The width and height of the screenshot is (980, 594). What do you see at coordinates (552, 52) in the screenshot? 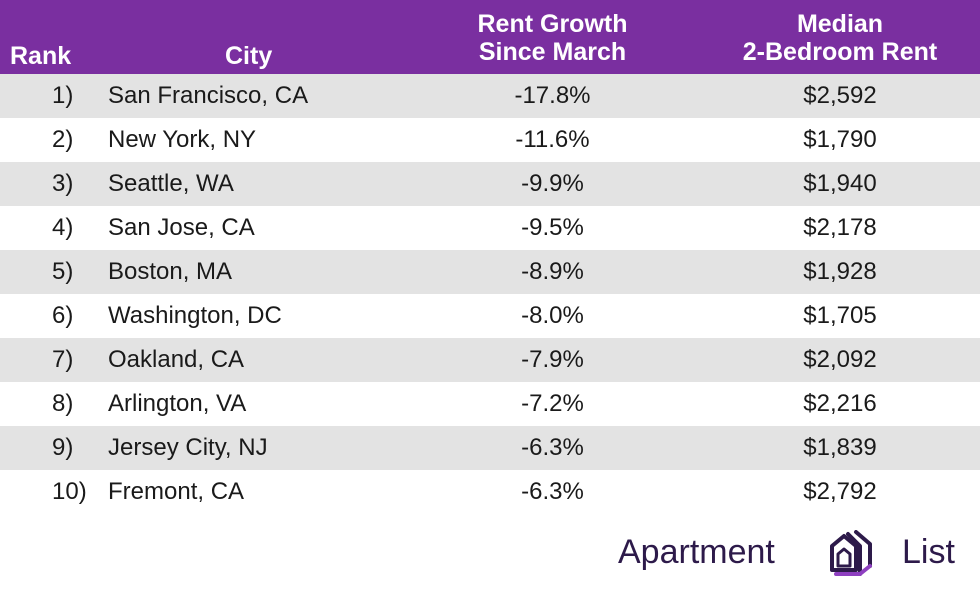
I see `header-rent-growth-line2: Since March` at bounding box center [552, 52].